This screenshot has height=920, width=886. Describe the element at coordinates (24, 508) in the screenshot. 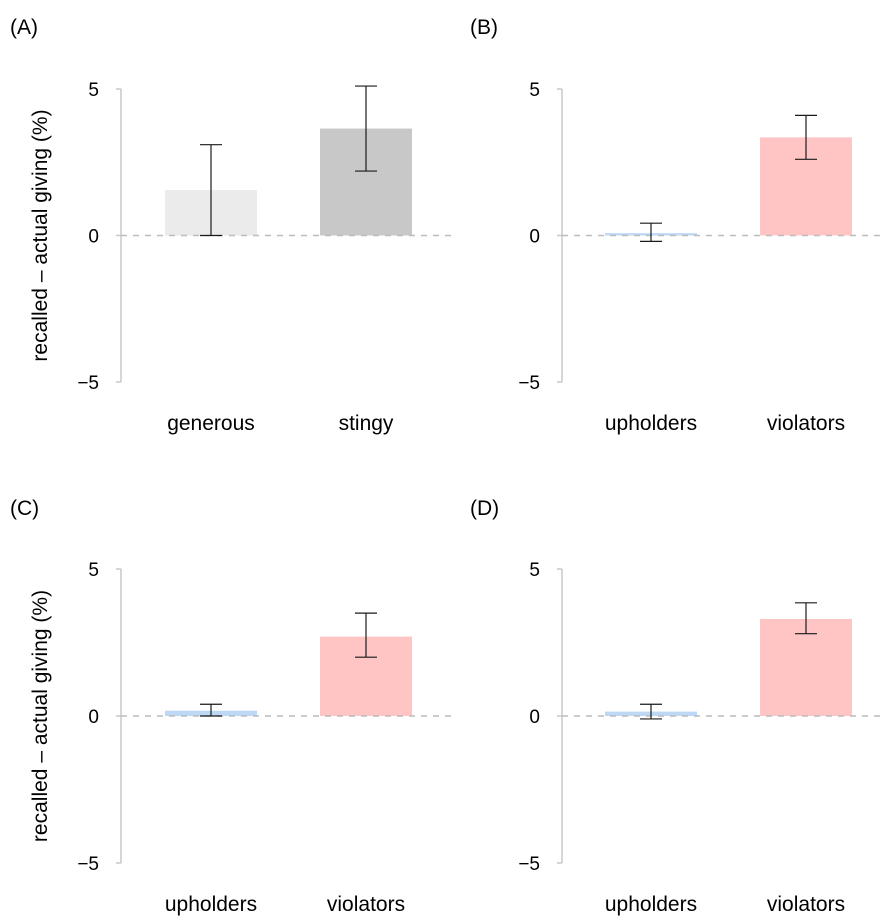

I see `panel-label: (C)` at that location.